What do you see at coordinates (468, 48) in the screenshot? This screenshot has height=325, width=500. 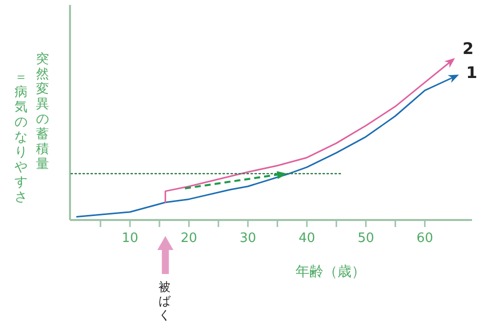 I see `series-label: 2` at bounding box center [468, 48].